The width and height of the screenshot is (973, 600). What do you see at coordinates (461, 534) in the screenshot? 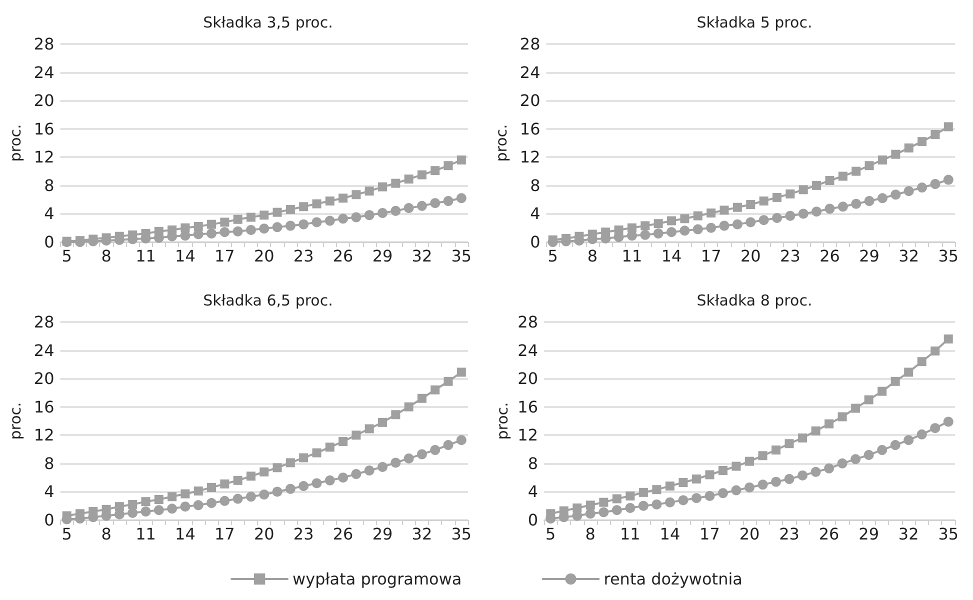
I see `x-tick-label: 35` at bounding box center [461, 534].